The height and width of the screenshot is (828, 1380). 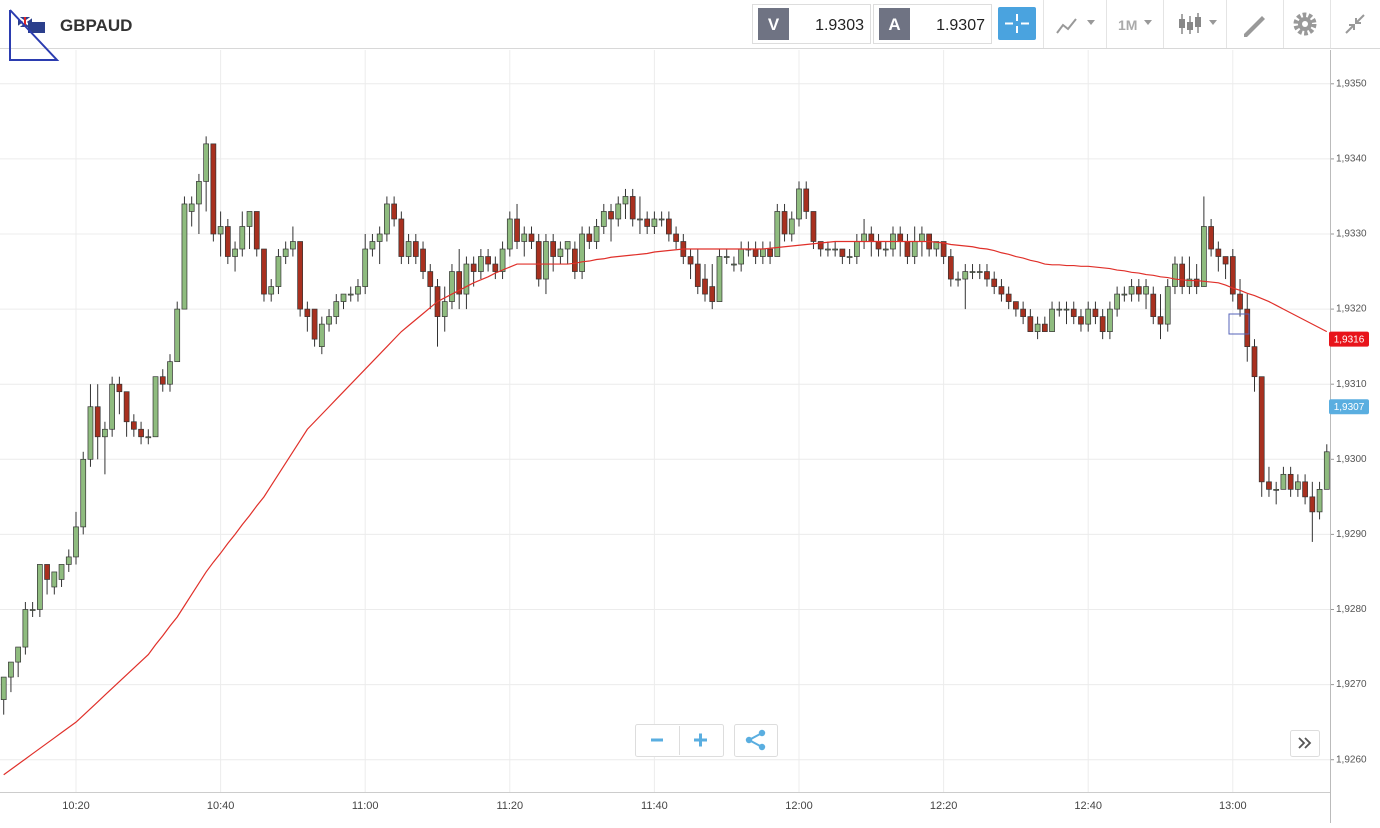 I want to click on timeframe-button: 1M, so click(x=1135, y=25).